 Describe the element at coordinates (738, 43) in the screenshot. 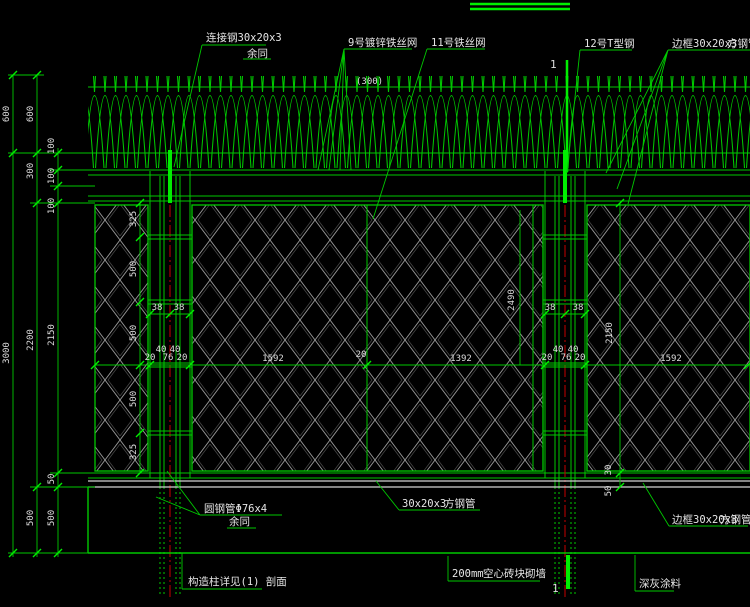

I see `square-tube-label: 方钢管` at that location.